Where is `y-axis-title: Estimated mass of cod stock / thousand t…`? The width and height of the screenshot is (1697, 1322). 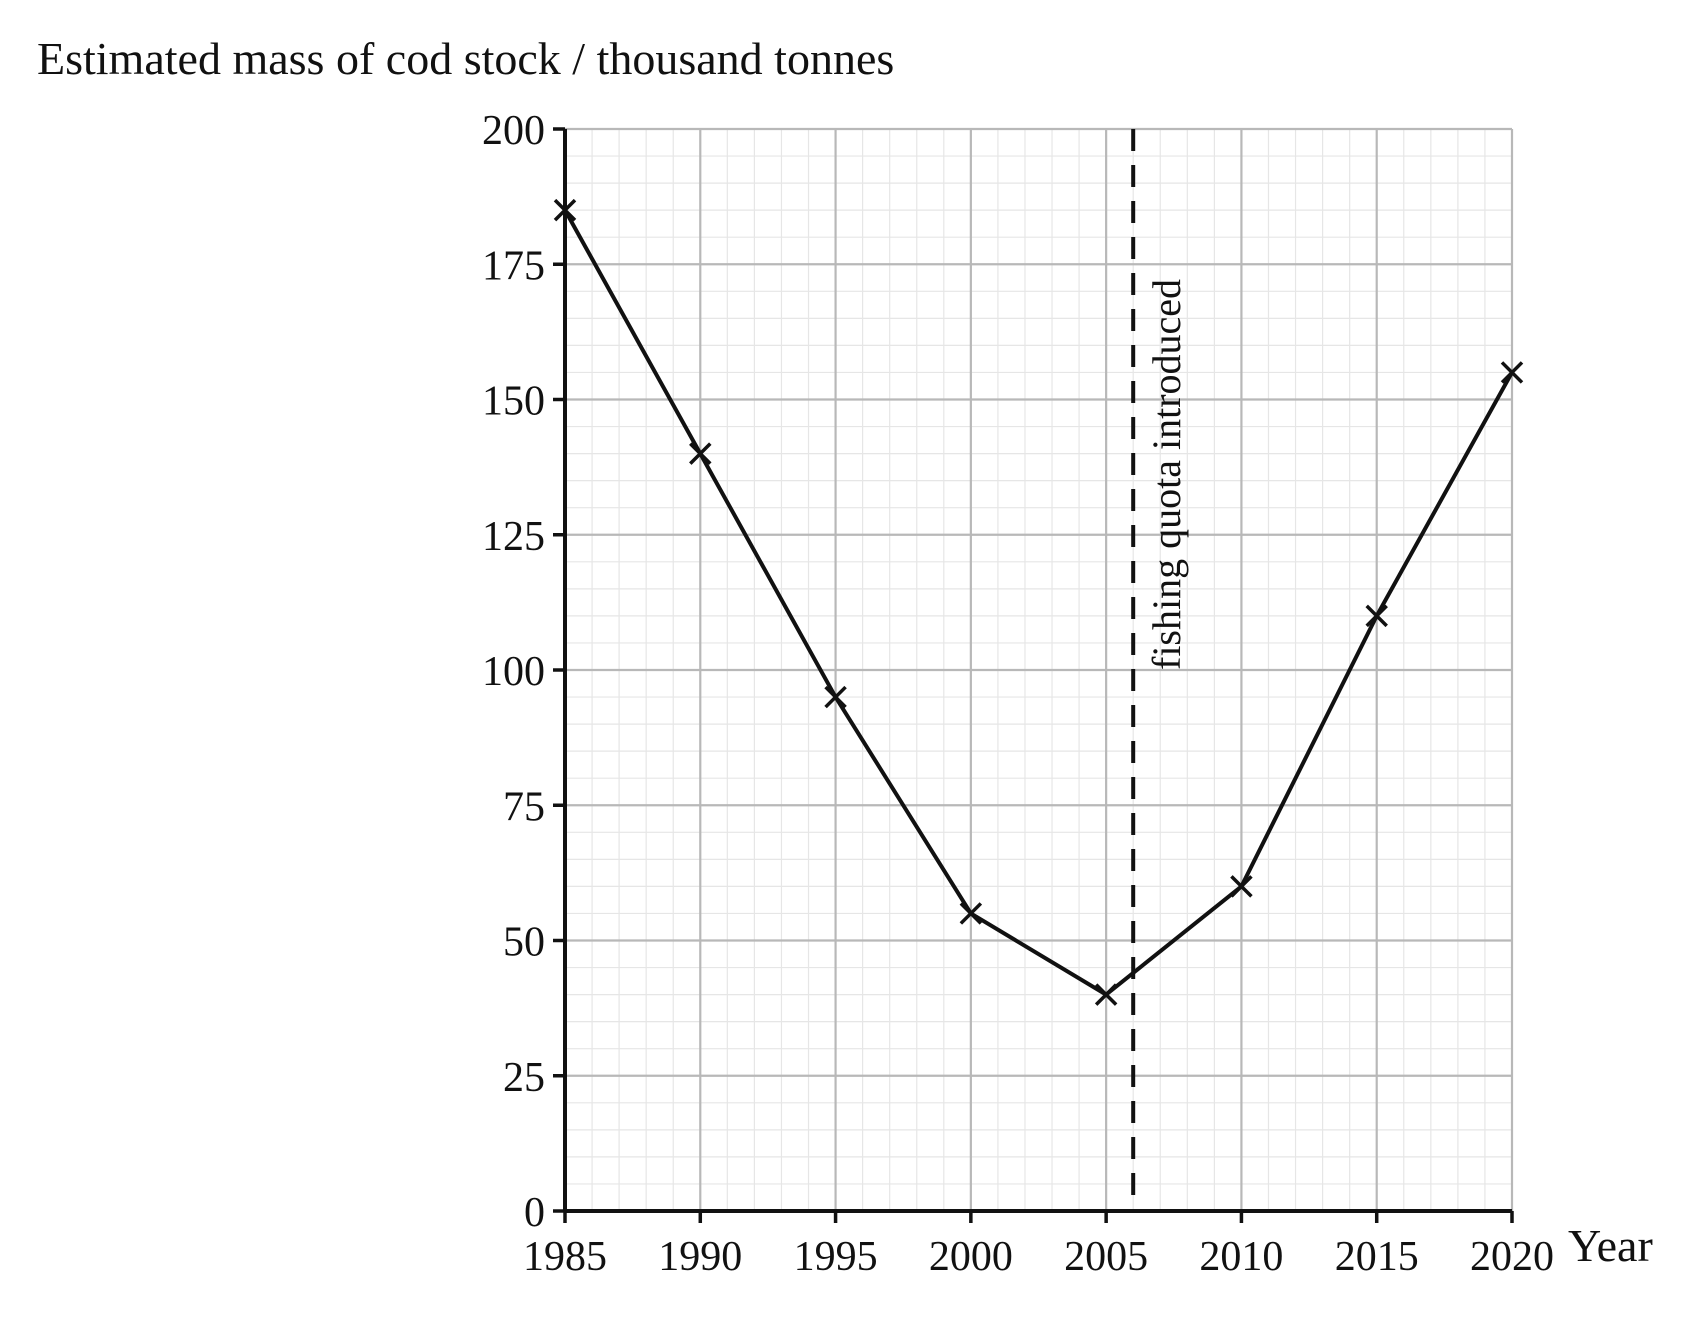 y-axis-title: Estimated mass of cod stock / thousand t… is located at coordinates (465, 58).